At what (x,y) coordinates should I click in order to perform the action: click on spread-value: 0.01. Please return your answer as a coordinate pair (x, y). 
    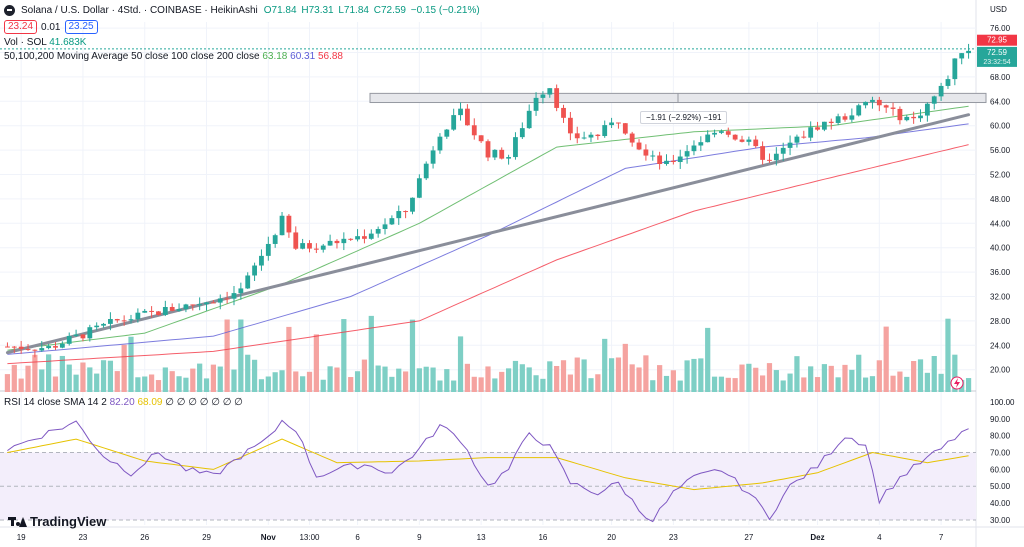
    Looking at the image, I should click on (51, 27).